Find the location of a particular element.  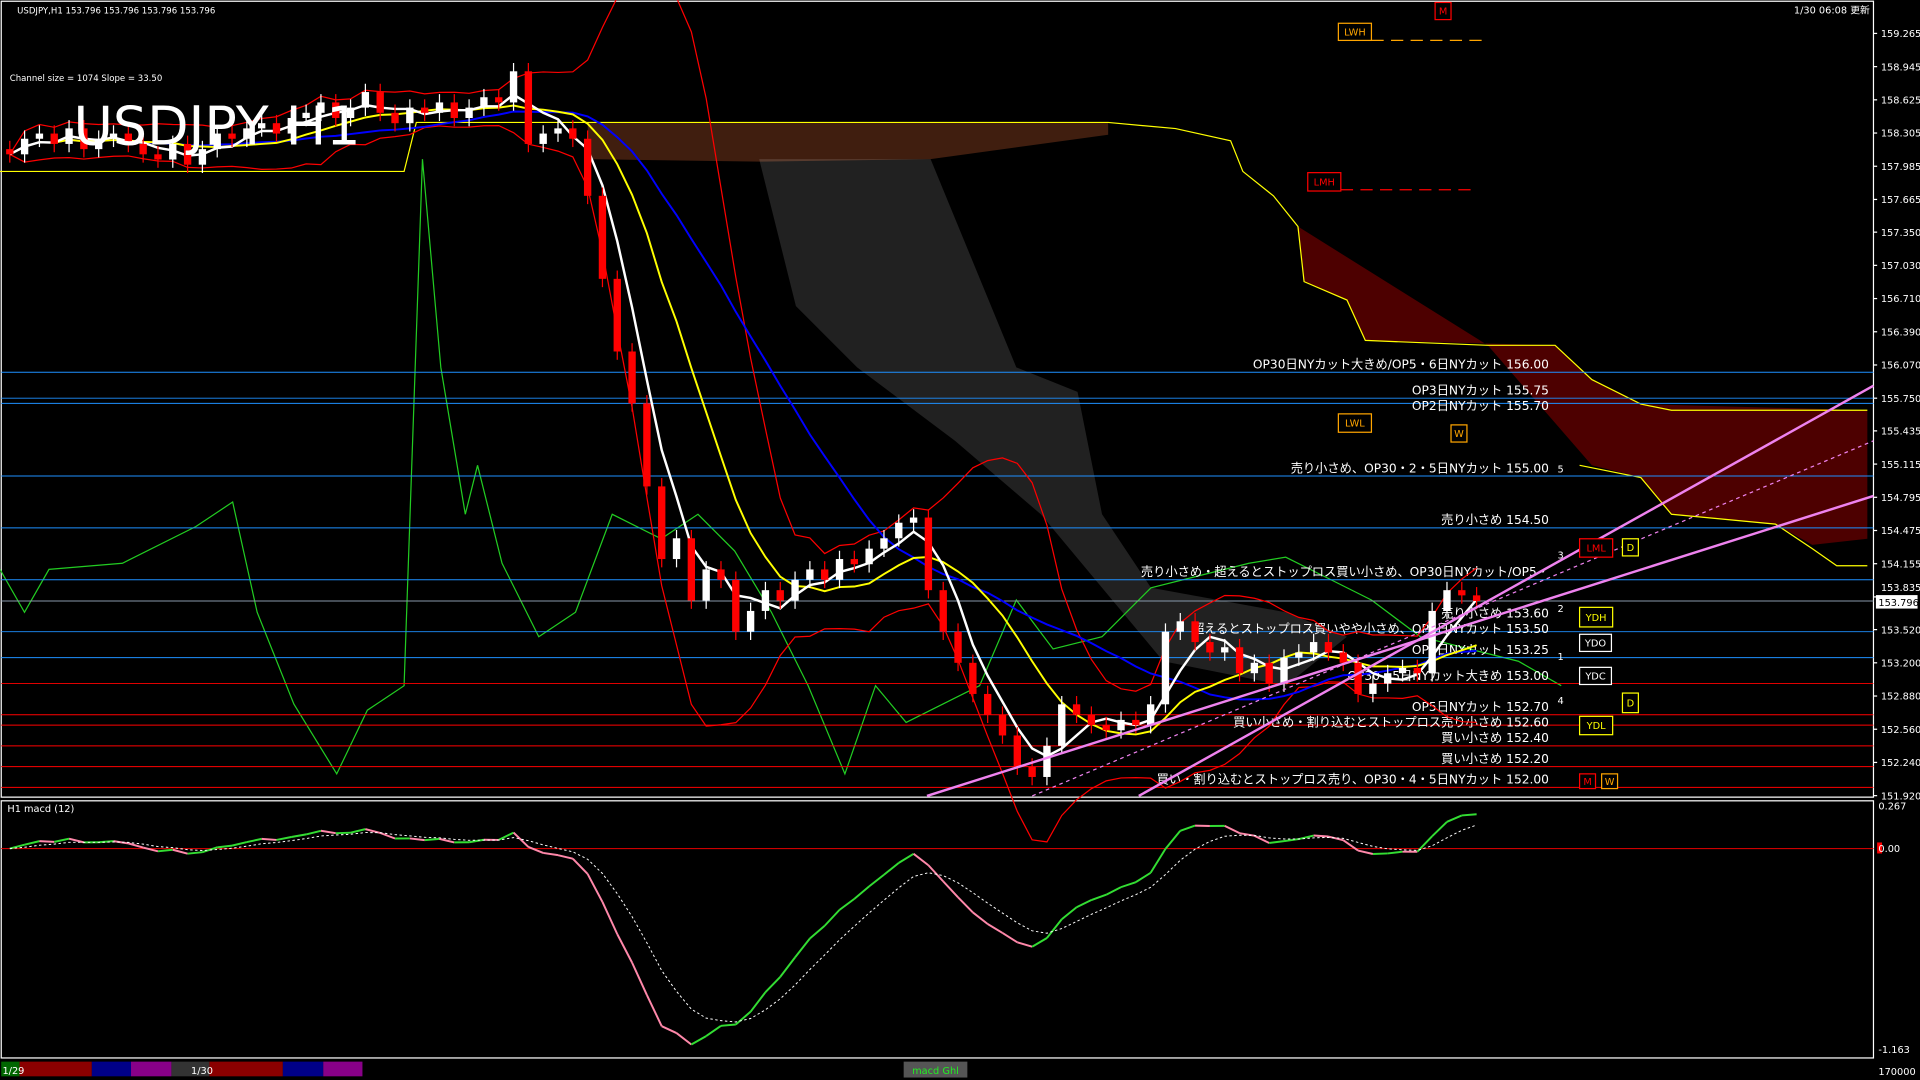

price-level-label: 売り小さめ 154.50 is located at coordinates (1495, 519).